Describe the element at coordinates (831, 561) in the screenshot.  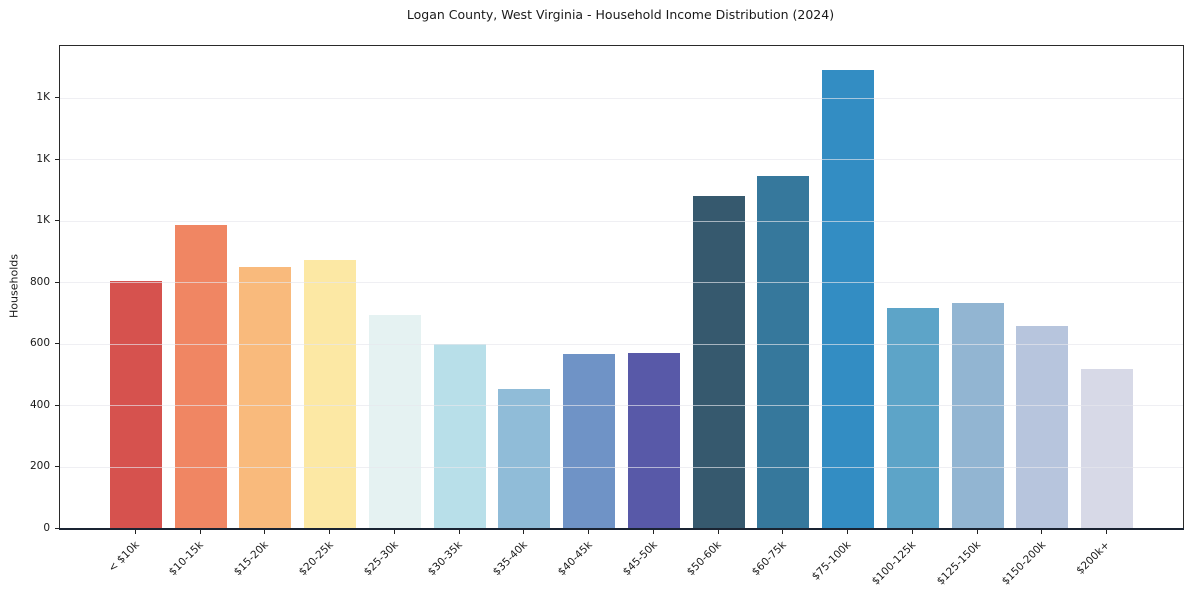
I see `x-tick-label: $75-100k` at that location.